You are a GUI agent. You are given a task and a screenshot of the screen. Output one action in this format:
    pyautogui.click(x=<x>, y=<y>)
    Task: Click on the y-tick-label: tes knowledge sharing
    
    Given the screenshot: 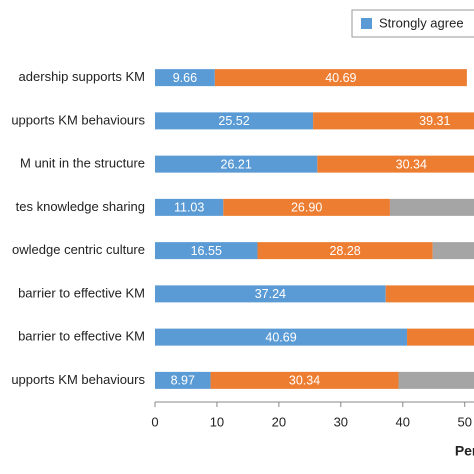 What is the action you would take?
    pyautogui.click(x=80, y=206)
    